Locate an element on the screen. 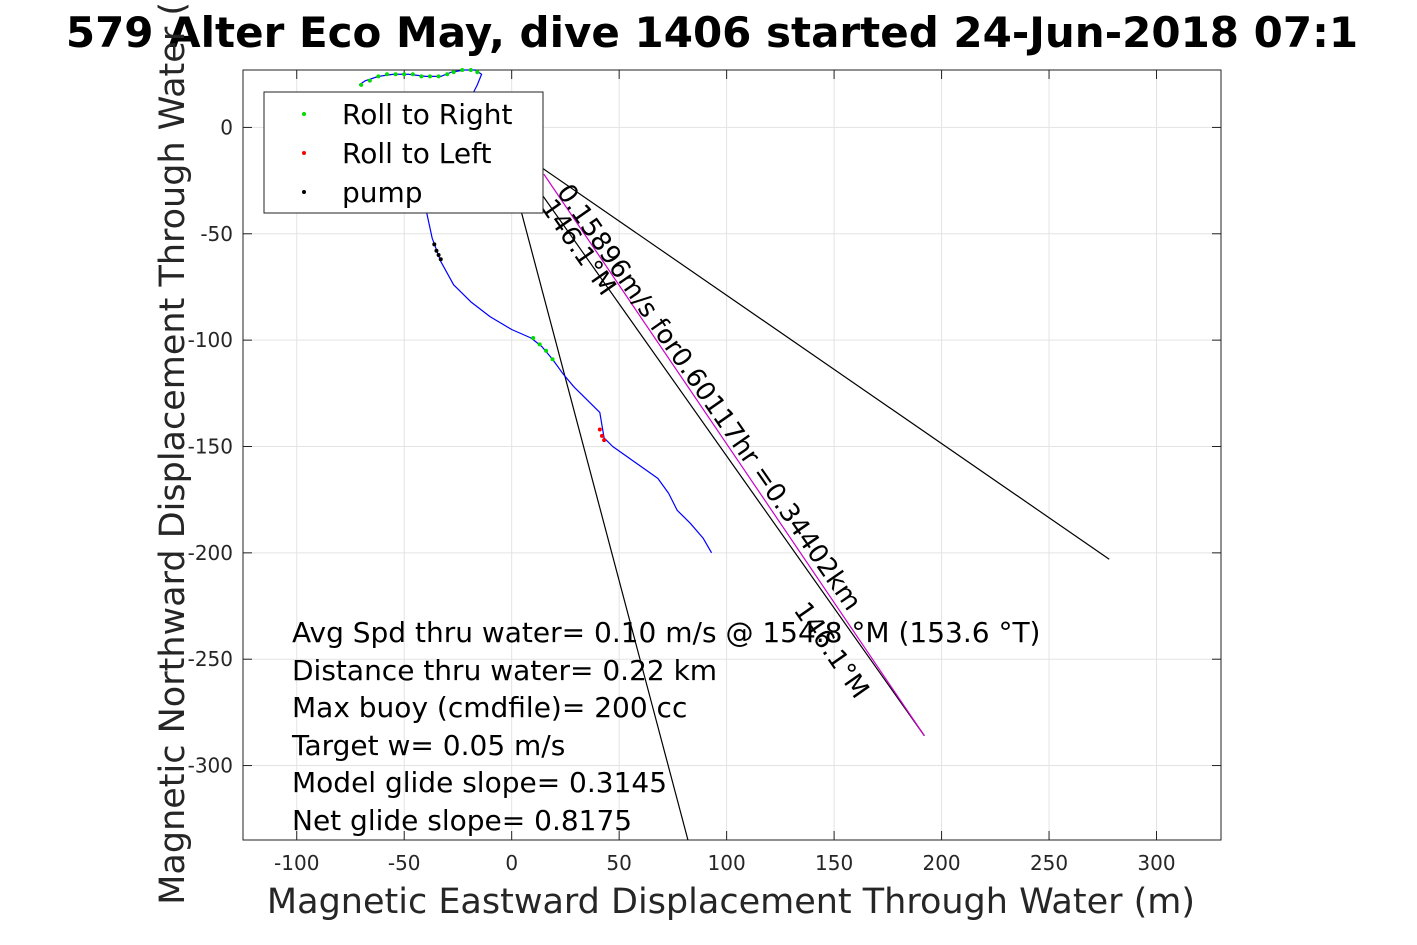 The width and height of the screenshot is (1417, 945). y-tick-label: -100 is located at coordinates (210, 340).